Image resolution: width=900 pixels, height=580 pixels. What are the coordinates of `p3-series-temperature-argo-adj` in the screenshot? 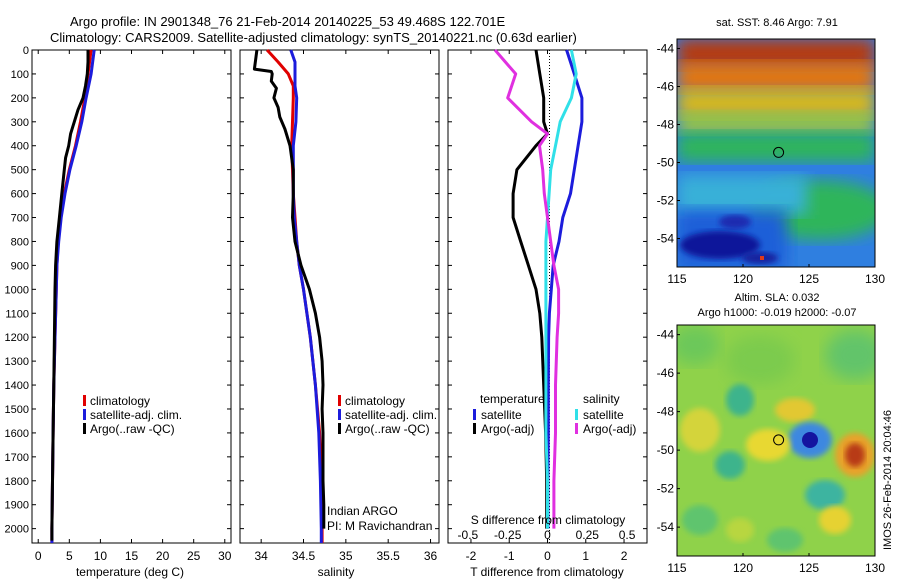 It's located at (530, 289).